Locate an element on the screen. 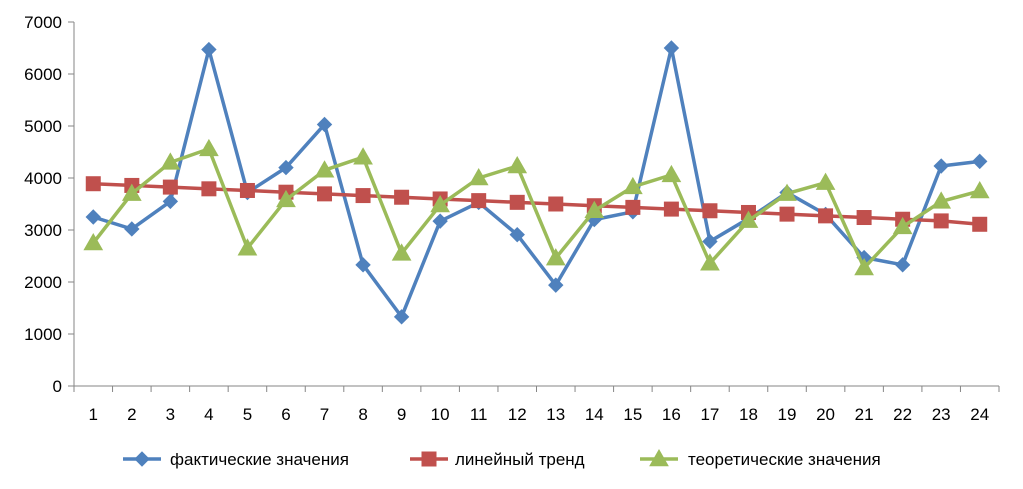 The width and height of the screenshot is (1023, 489). x-tick-label: 11 is located at coordinates (479, 414).